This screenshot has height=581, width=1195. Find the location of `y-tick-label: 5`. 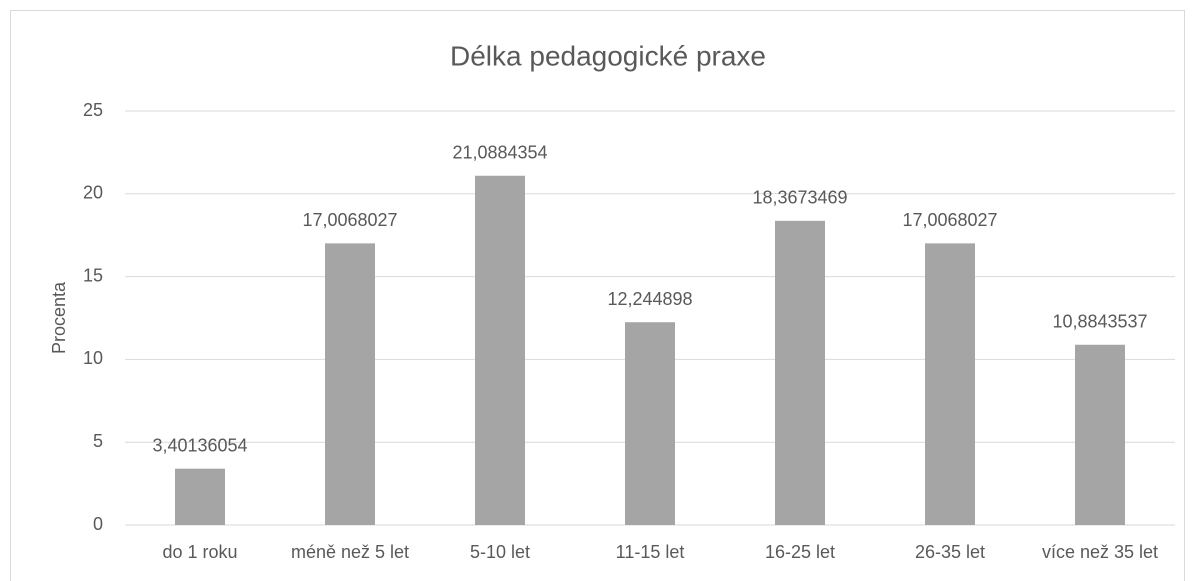

y-tick-label: 5 is located at coordinates (98, 441).